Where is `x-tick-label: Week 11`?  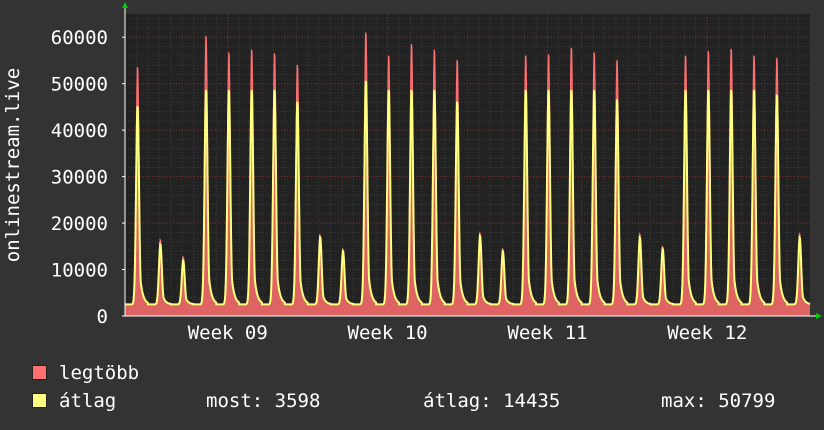 x-tick-label: Week 11 is located at coordinates (547, 333).